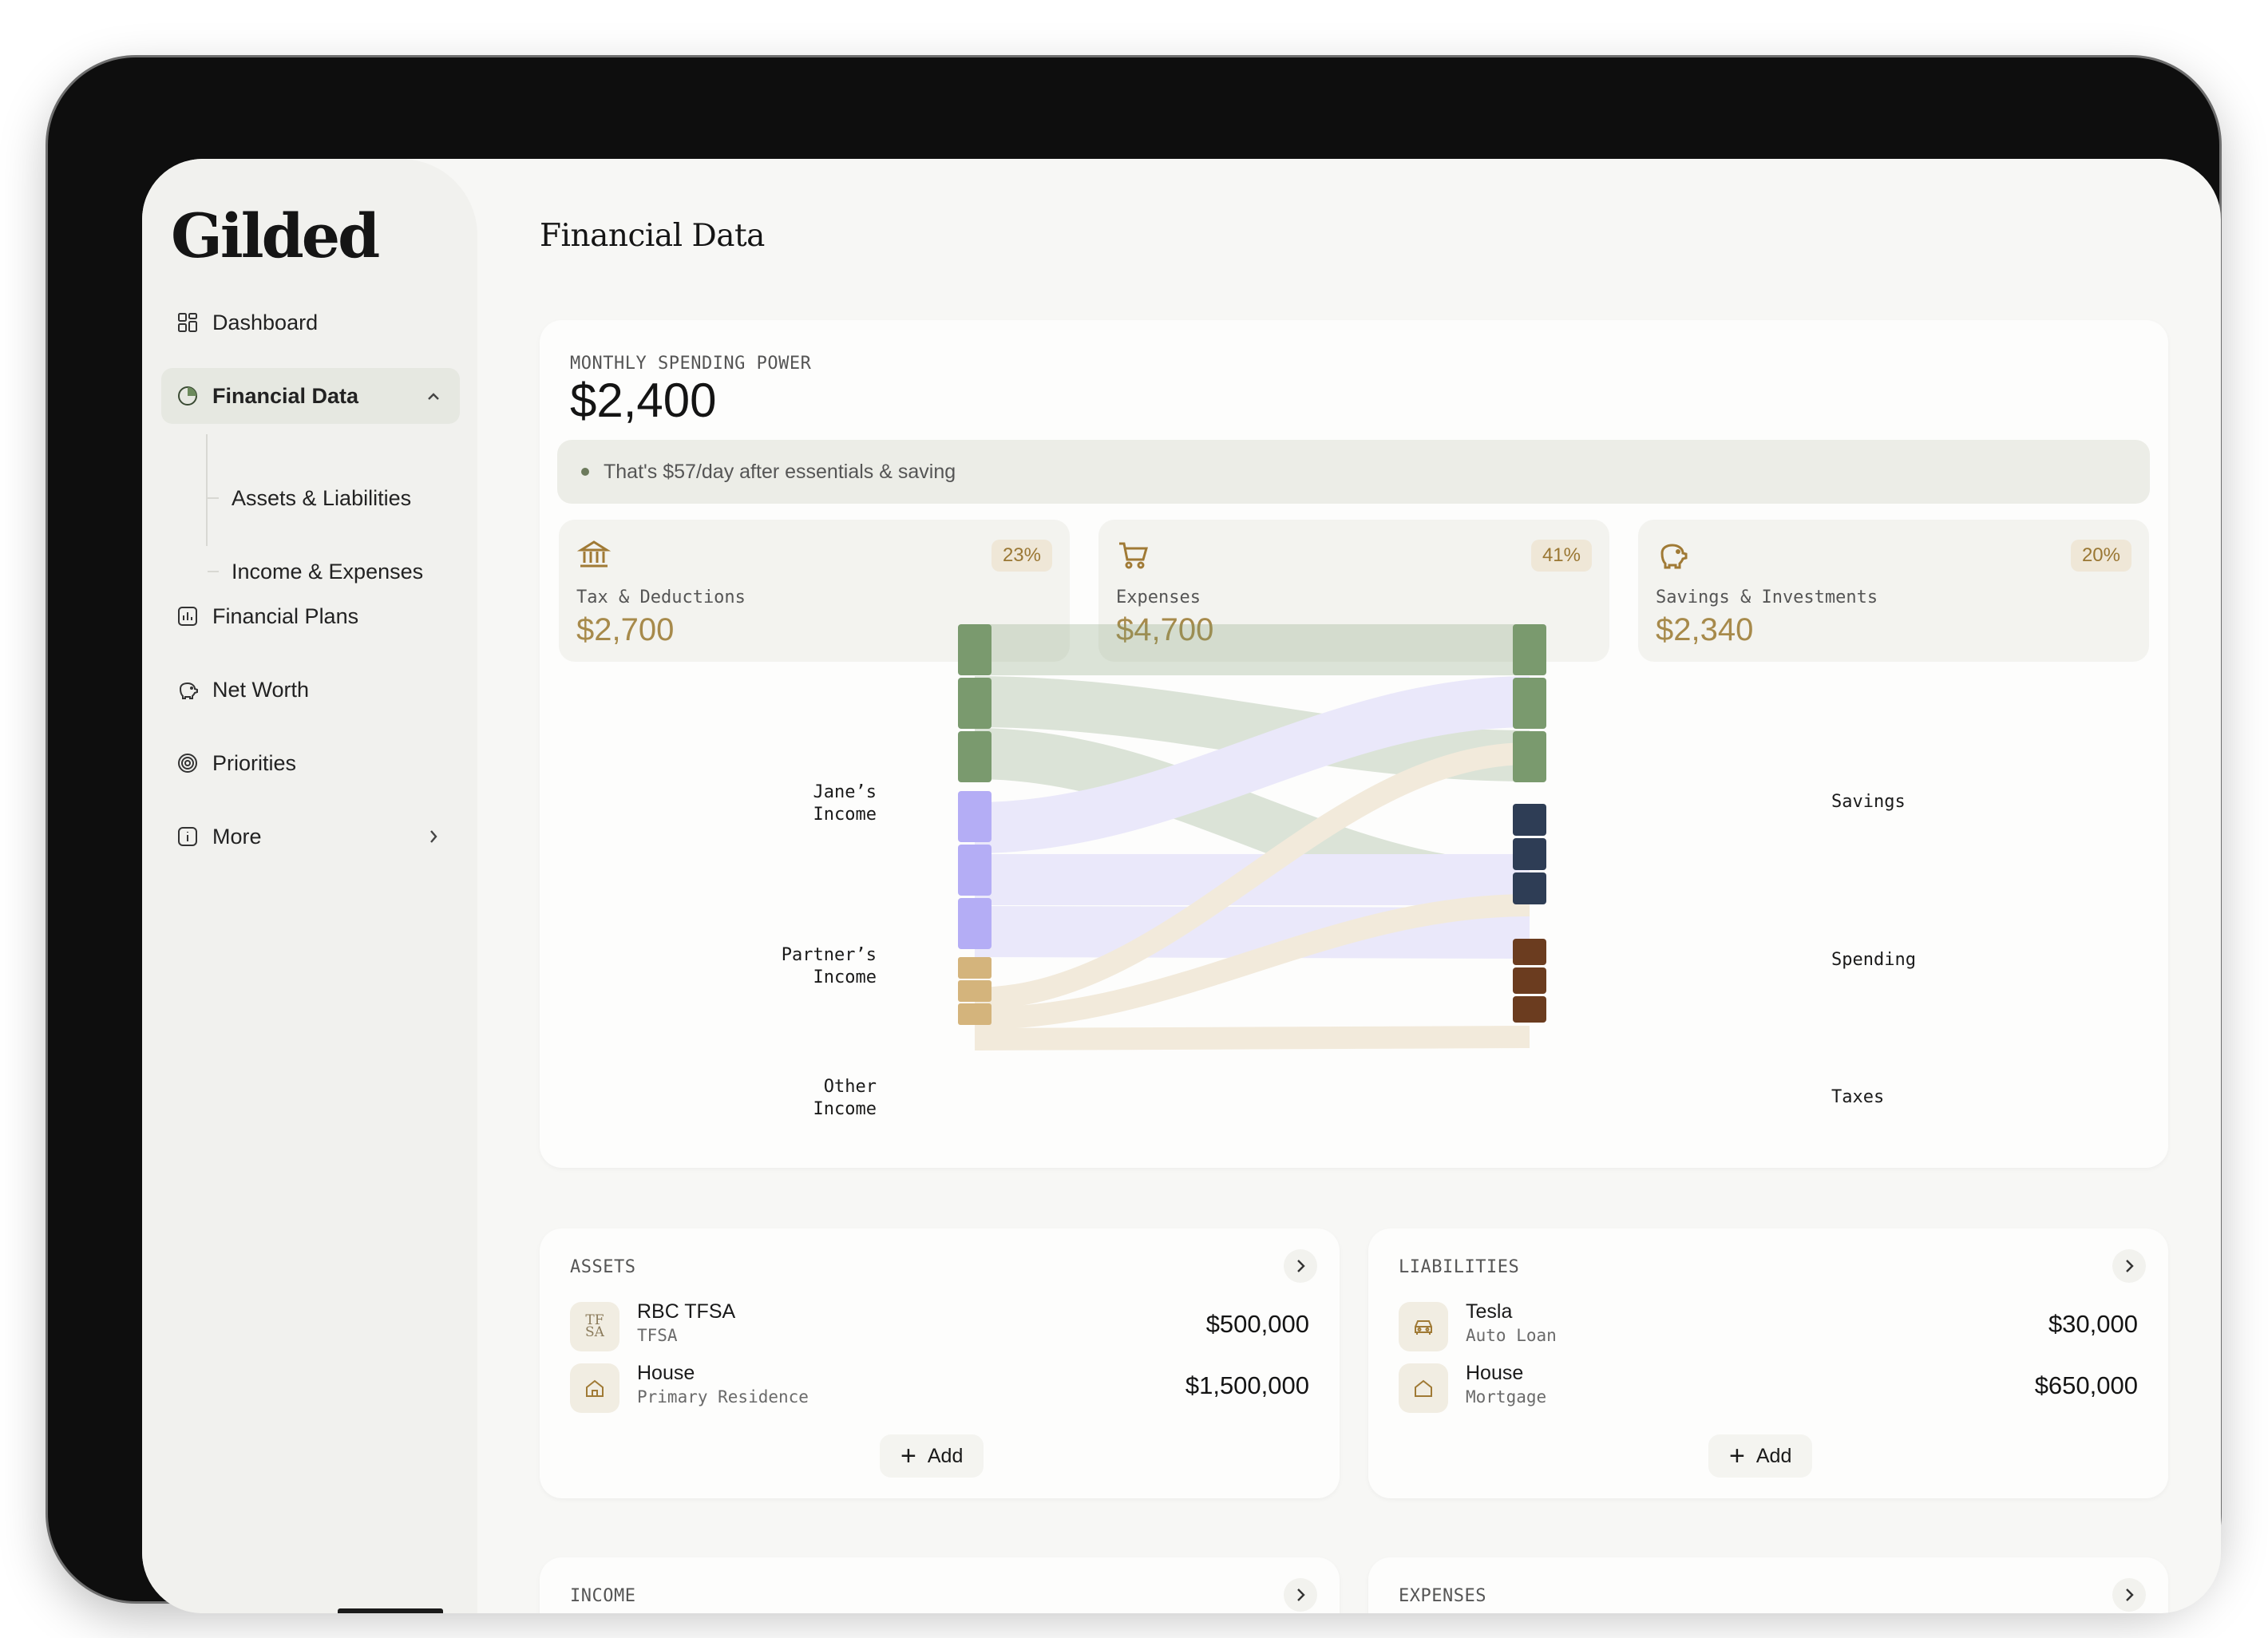 This screenshot has width=2268, height=1638. What do you see at coordinates (1768, 1585) in the screenshot?
I see `expenses-card: EXPENSES` at bounding box center [1768, 1585].